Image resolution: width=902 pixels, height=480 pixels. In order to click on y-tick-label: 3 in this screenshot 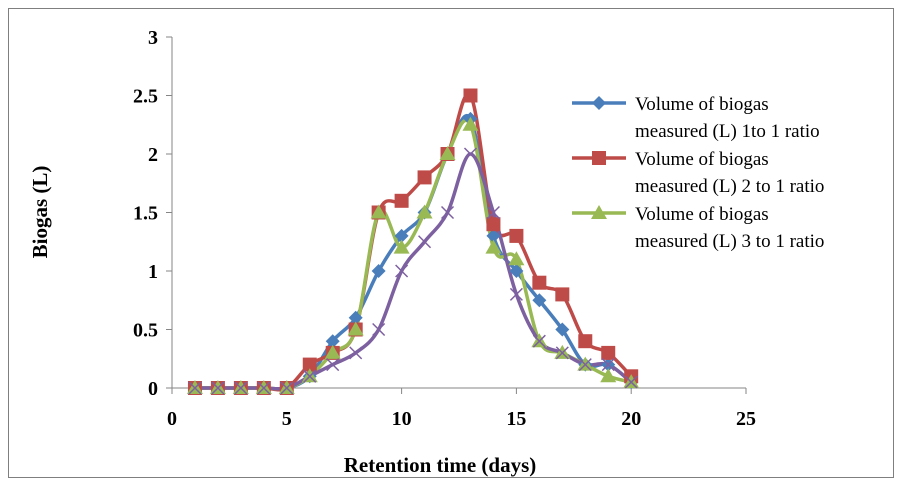, I will do `click(153, 38)`.